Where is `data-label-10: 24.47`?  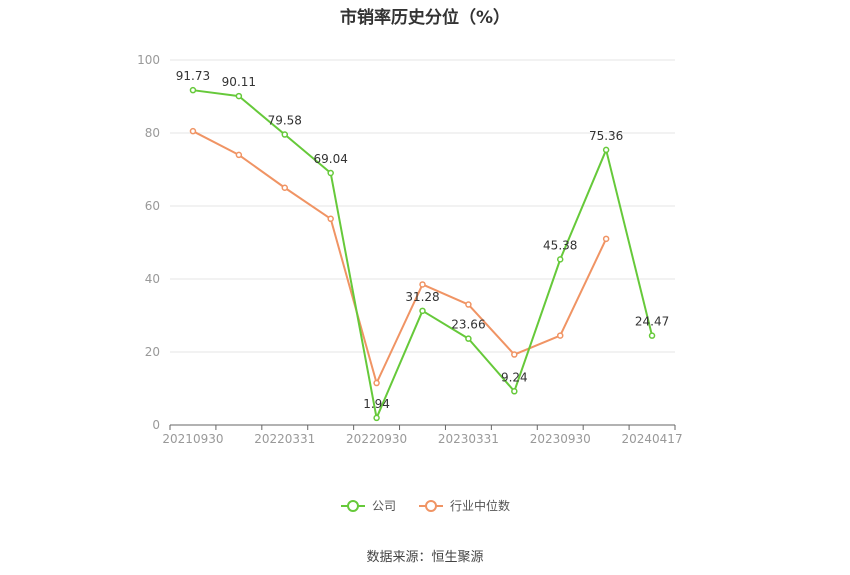 data-label-10: 24.47 is located at coordinates (652, 322).